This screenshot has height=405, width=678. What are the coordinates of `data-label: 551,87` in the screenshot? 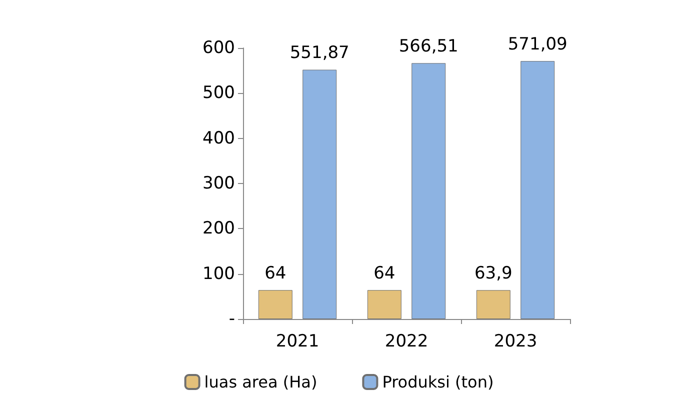 It's located at (320, 53).